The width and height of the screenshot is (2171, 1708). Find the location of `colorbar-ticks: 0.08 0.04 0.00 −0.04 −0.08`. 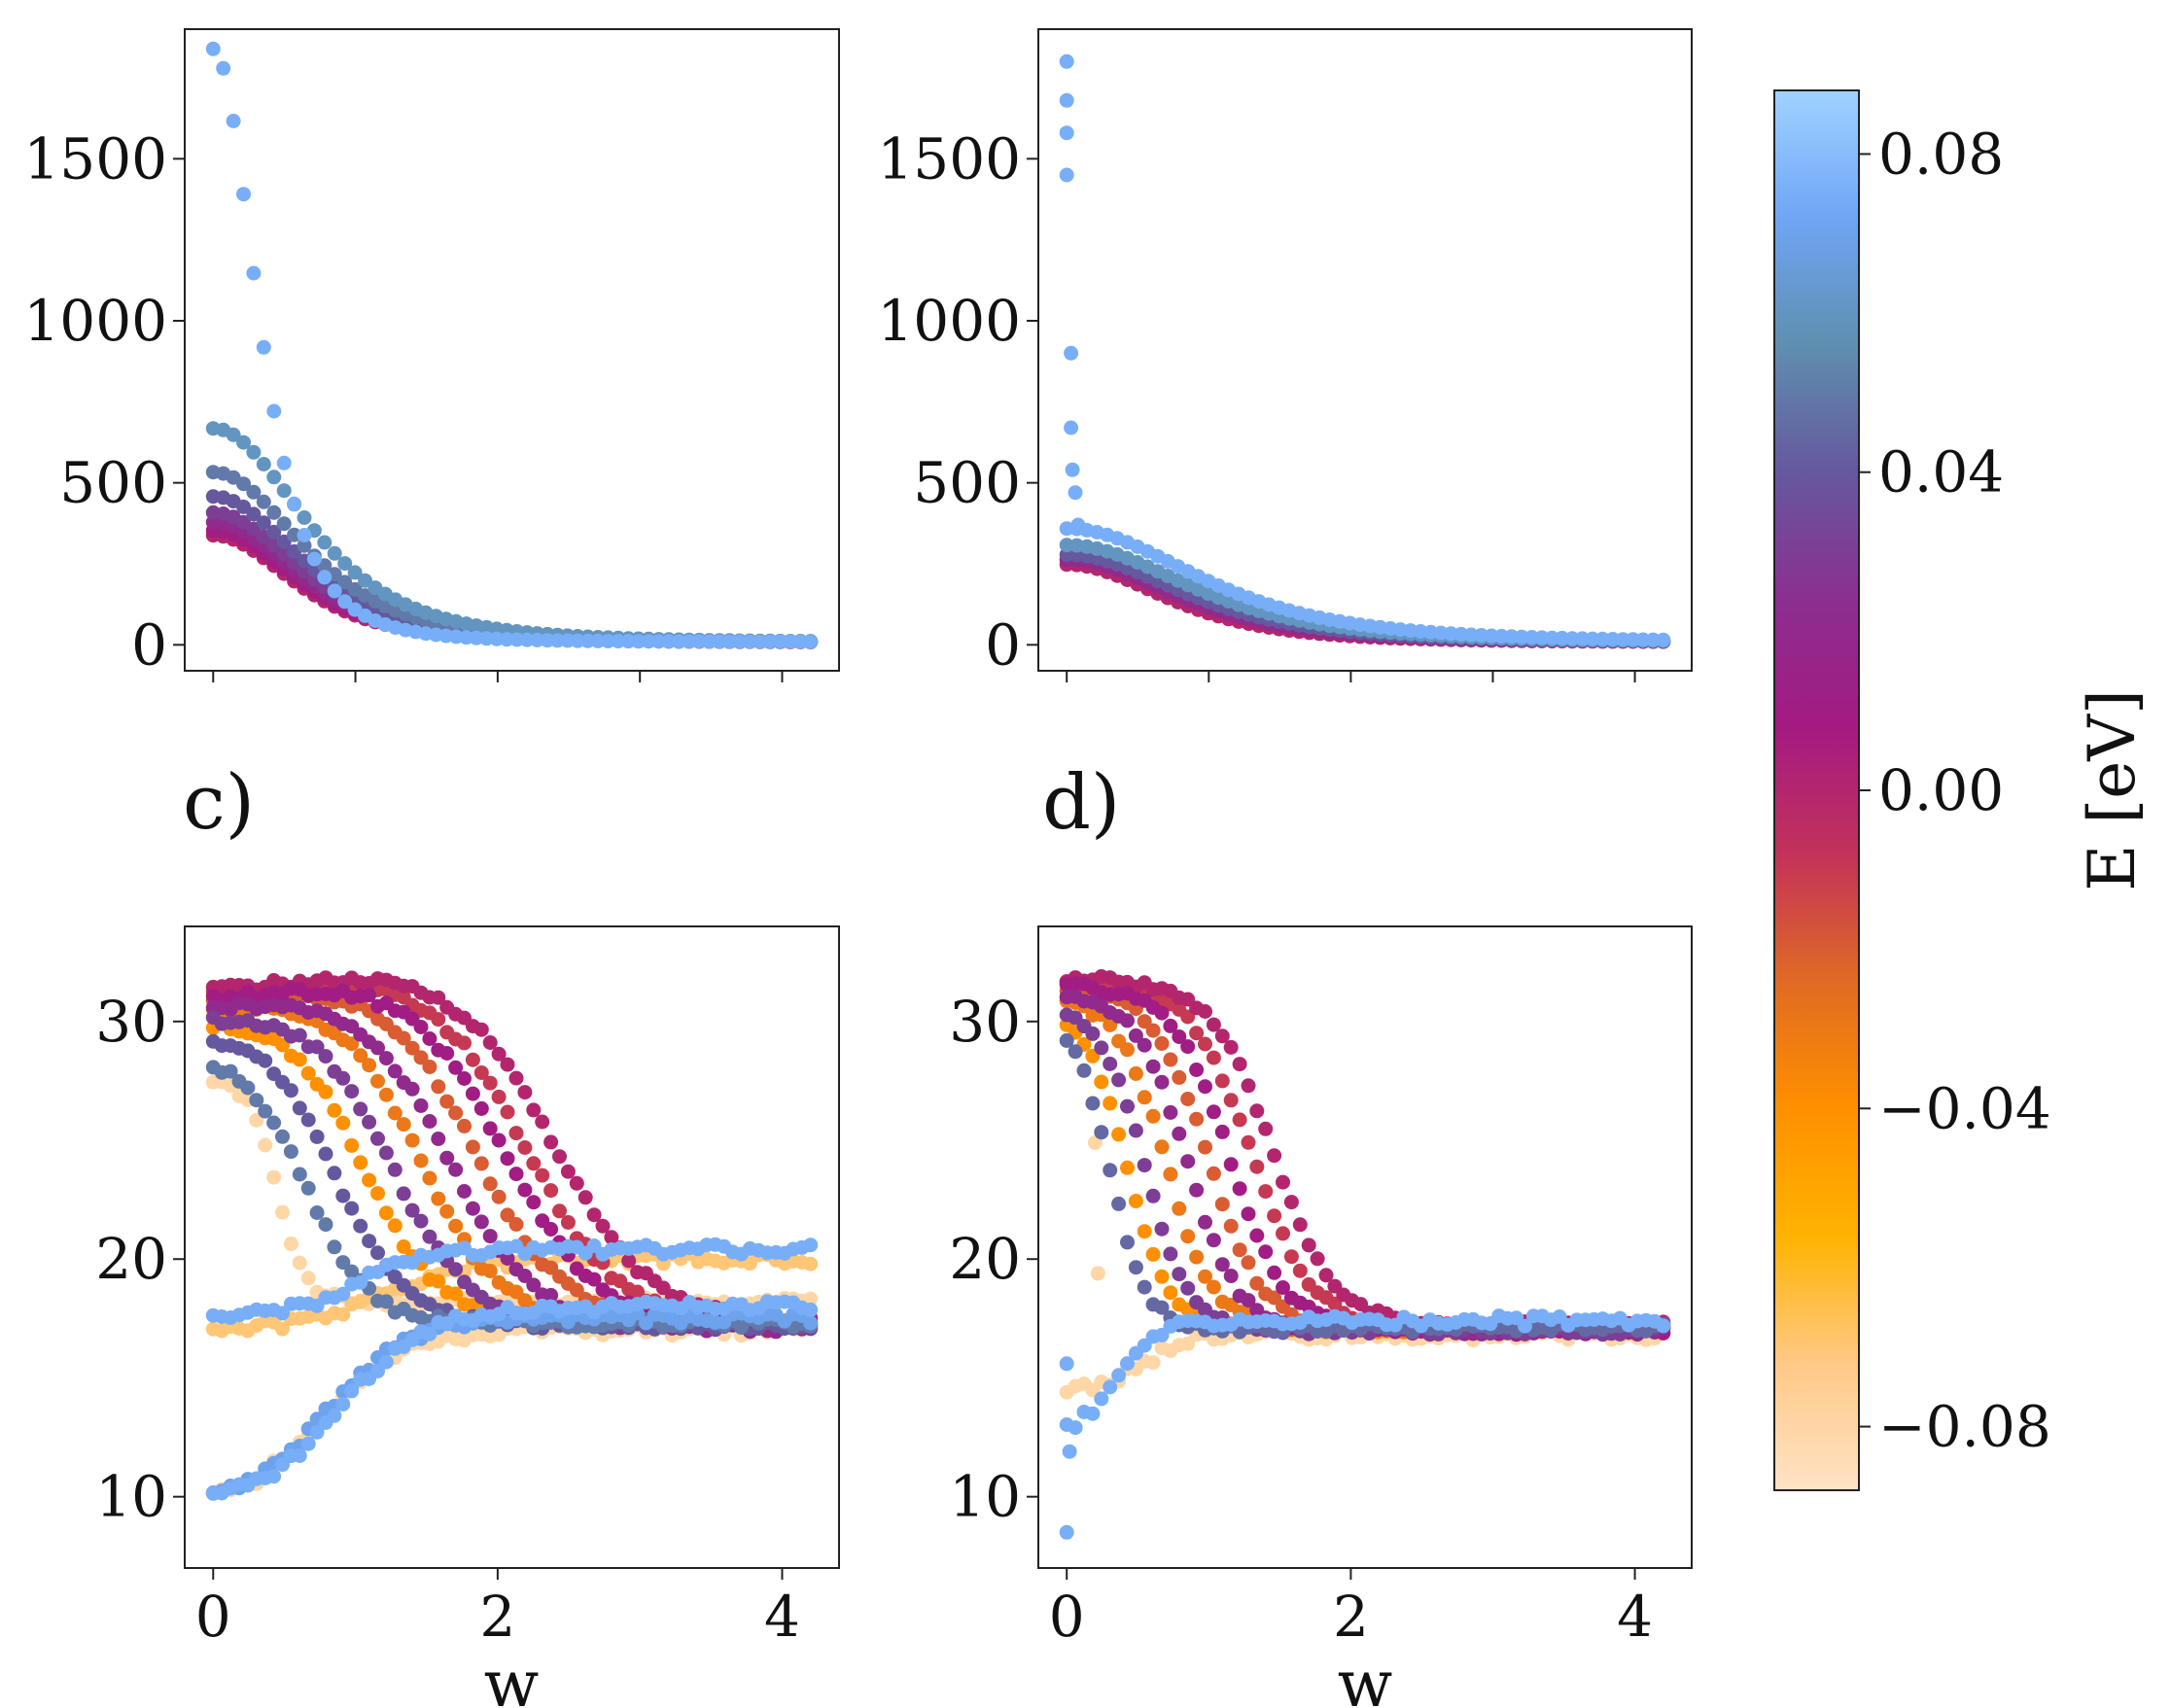

colorbar-ticks: 0.08 0.04 0.00 −0.04 −0.08 is located at coordinates (1955, 791).